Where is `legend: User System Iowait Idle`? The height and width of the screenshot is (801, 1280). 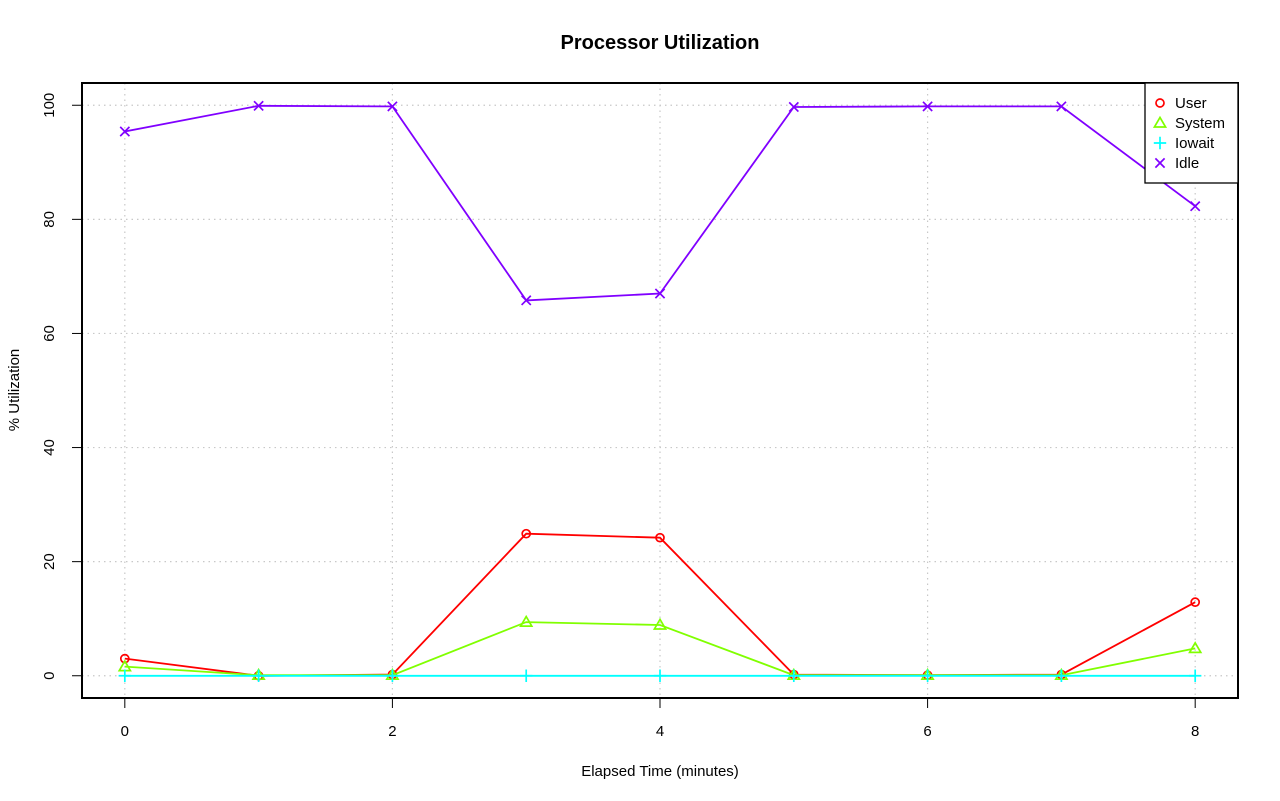 legend: User System Iowait Idle is located at coordinates (1191, 133).